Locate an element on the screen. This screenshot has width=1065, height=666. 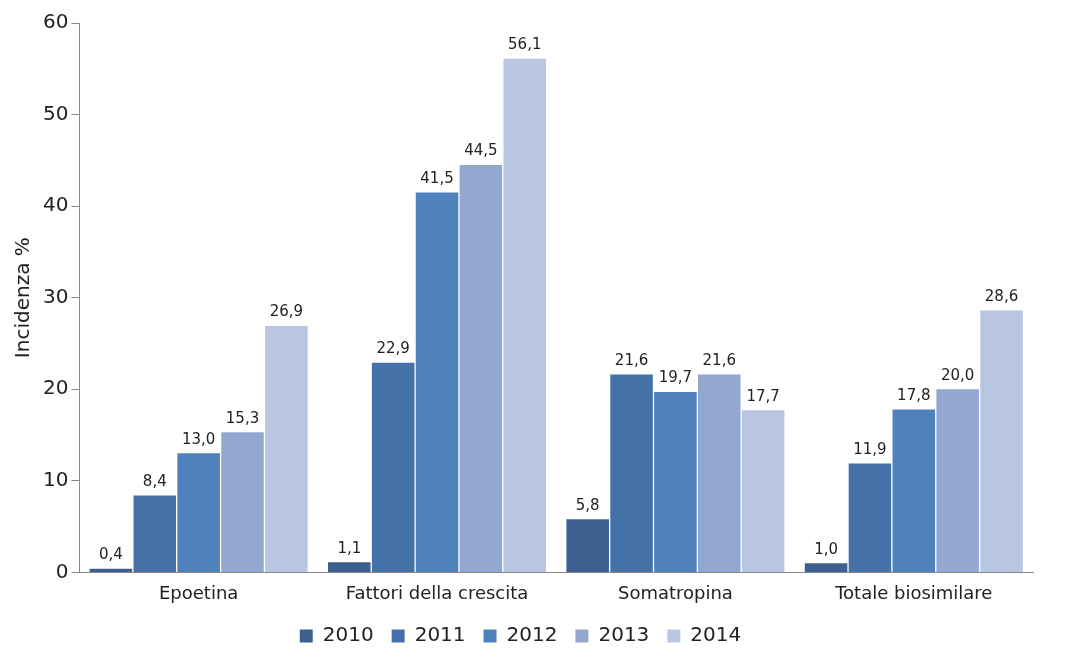
data-label: 8,4 is located at coordinates (154, 480).